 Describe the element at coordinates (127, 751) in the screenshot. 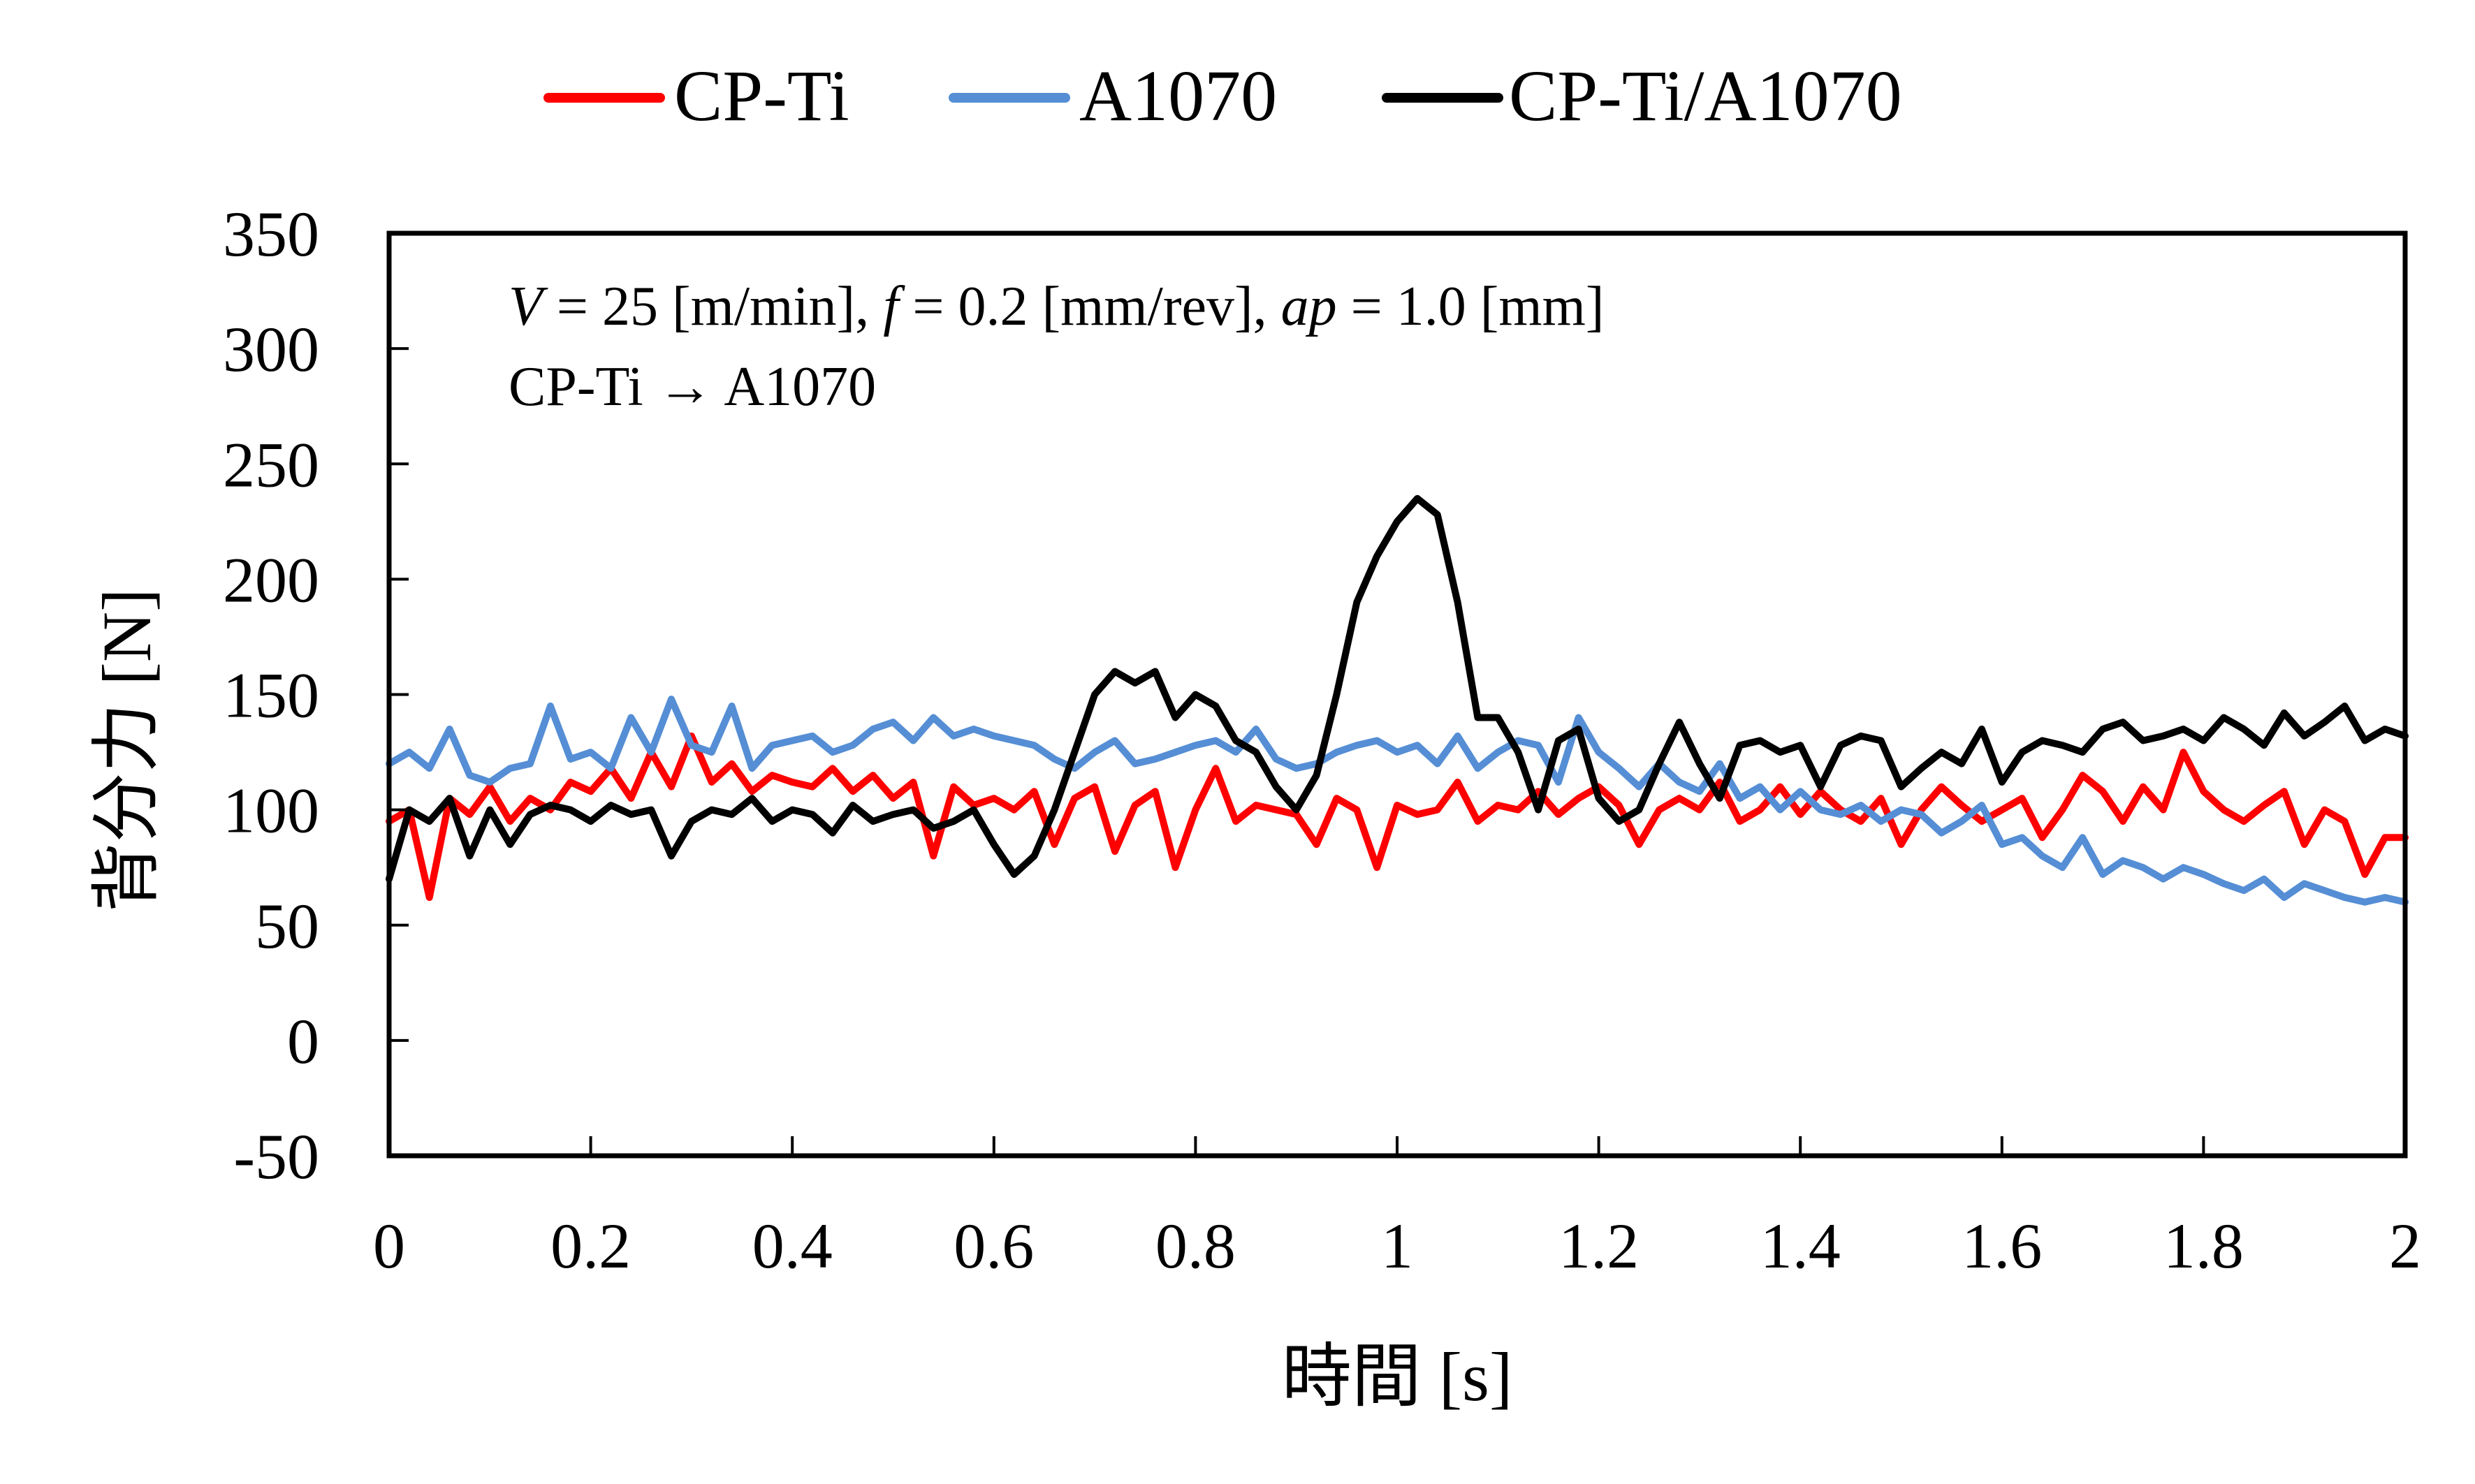

I see `y-axis-title: 背分力 [N]` at that location.